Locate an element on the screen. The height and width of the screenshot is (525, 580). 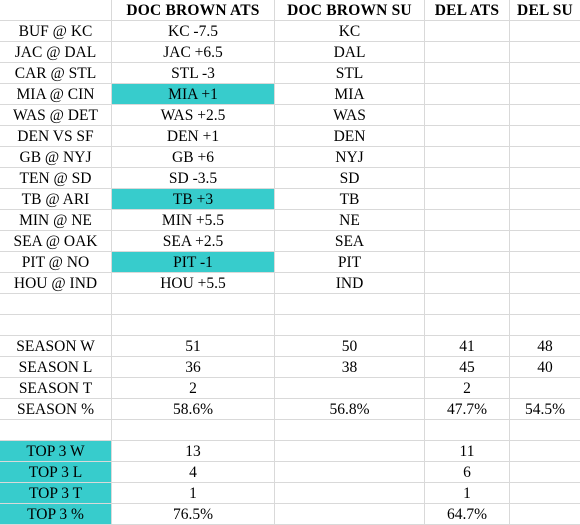
cell-doc-brown-ats: JAC +6.5 is located at coordinates (193, 52).